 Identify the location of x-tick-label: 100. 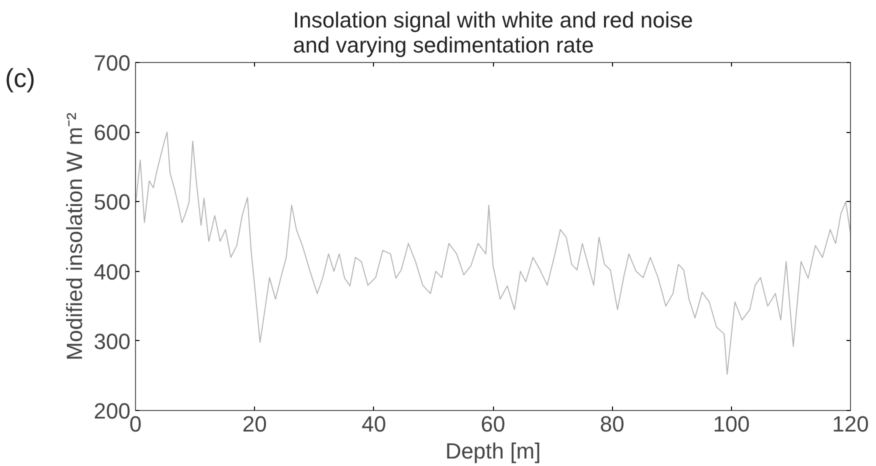
(731, 424).